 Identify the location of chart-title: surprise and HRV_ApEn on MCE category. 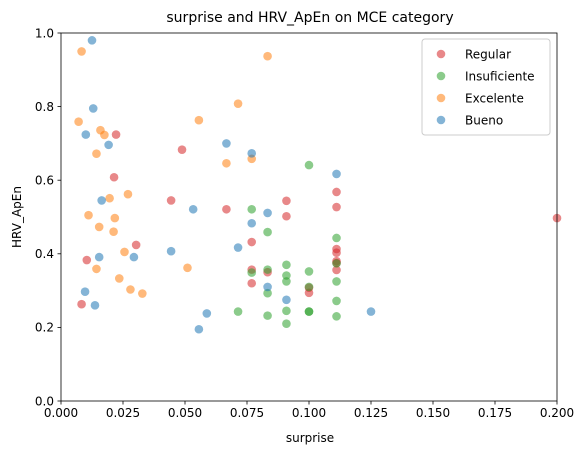
(309, 18).